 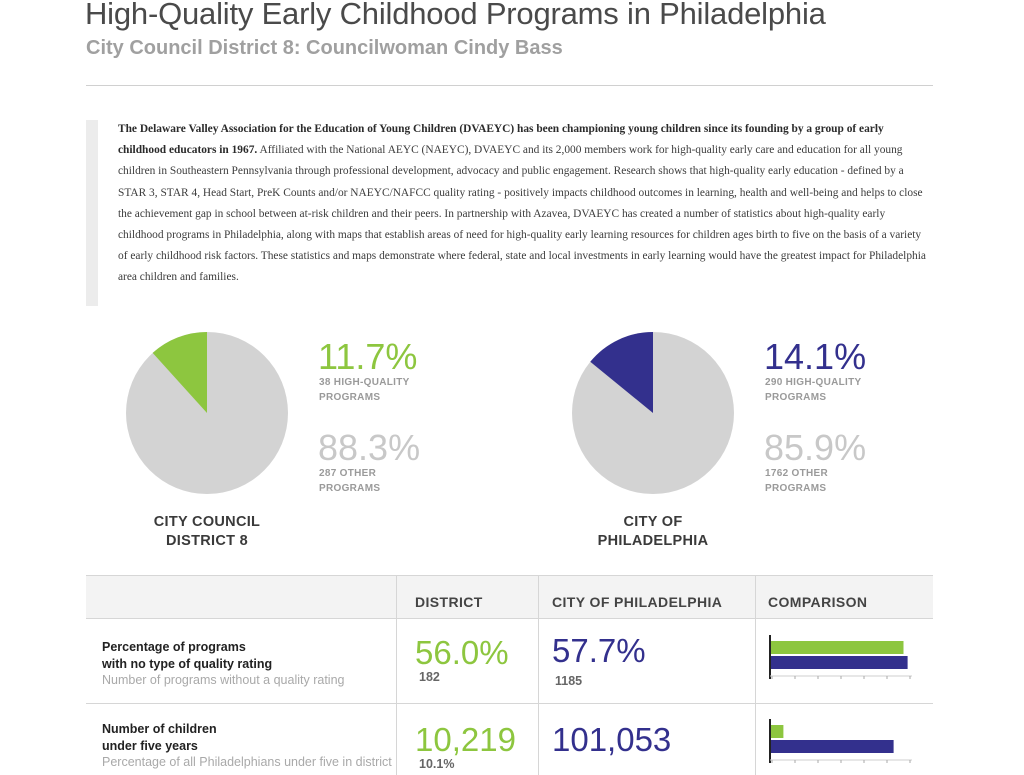 What do you see at coordinates (637, 602) in the screenshot?
I see `column-header-city: CITY OF PHILADELPHIA` at bounding box center [637, 602].